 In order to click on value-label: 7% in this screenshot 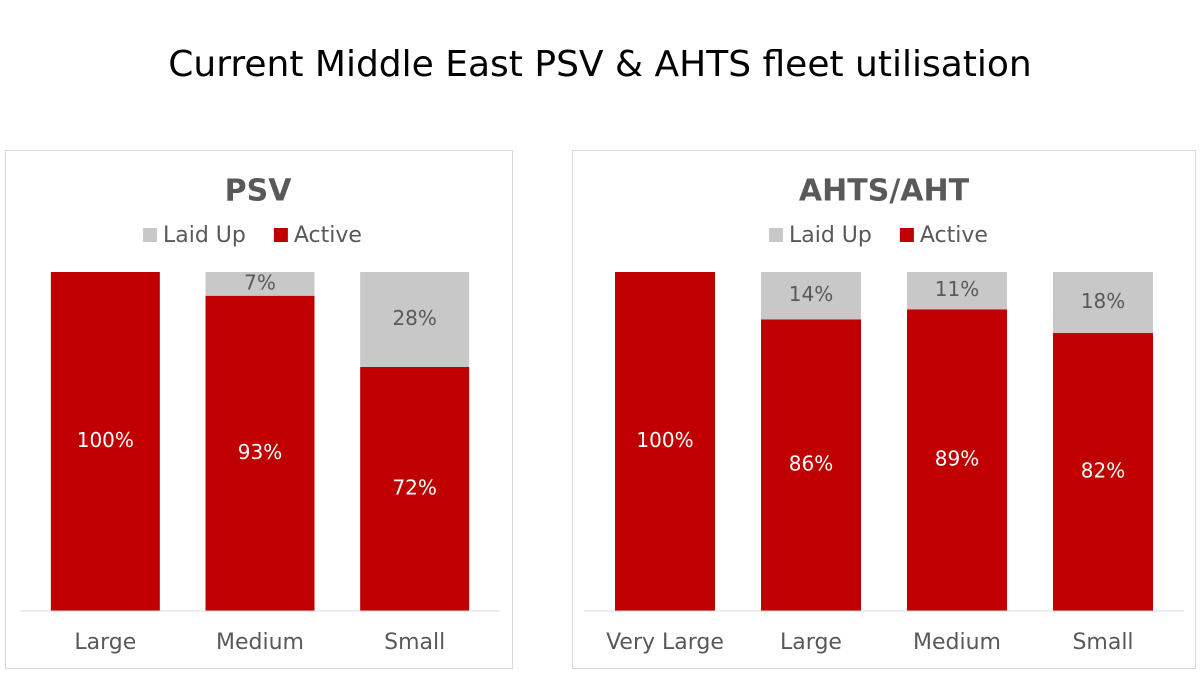, I will do `click(260, 282)`.